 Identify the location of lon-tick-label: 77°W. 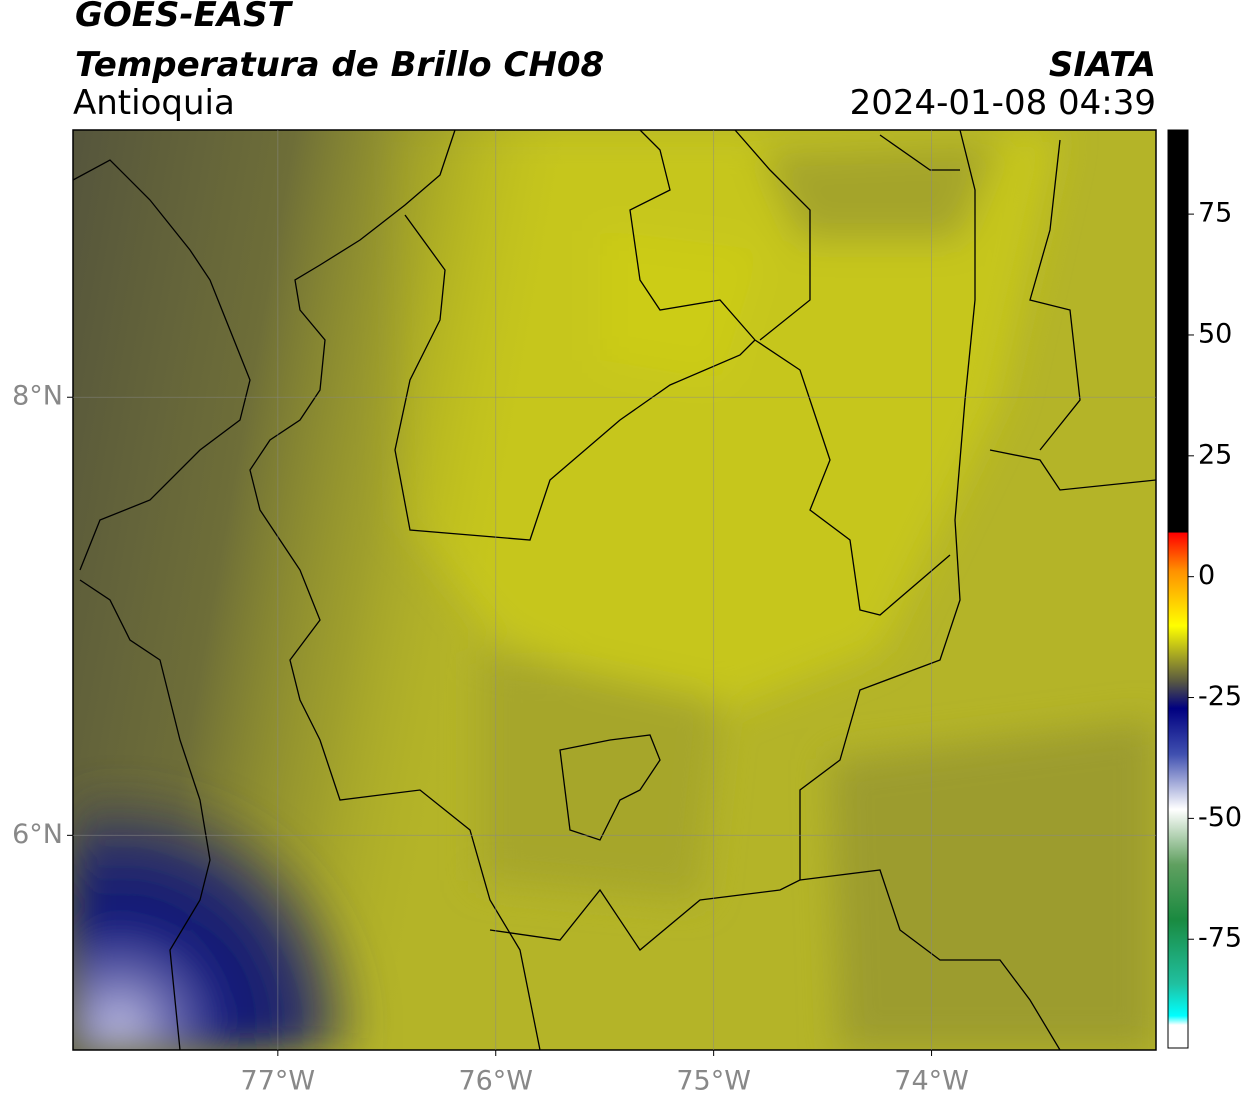
(278, 1081).